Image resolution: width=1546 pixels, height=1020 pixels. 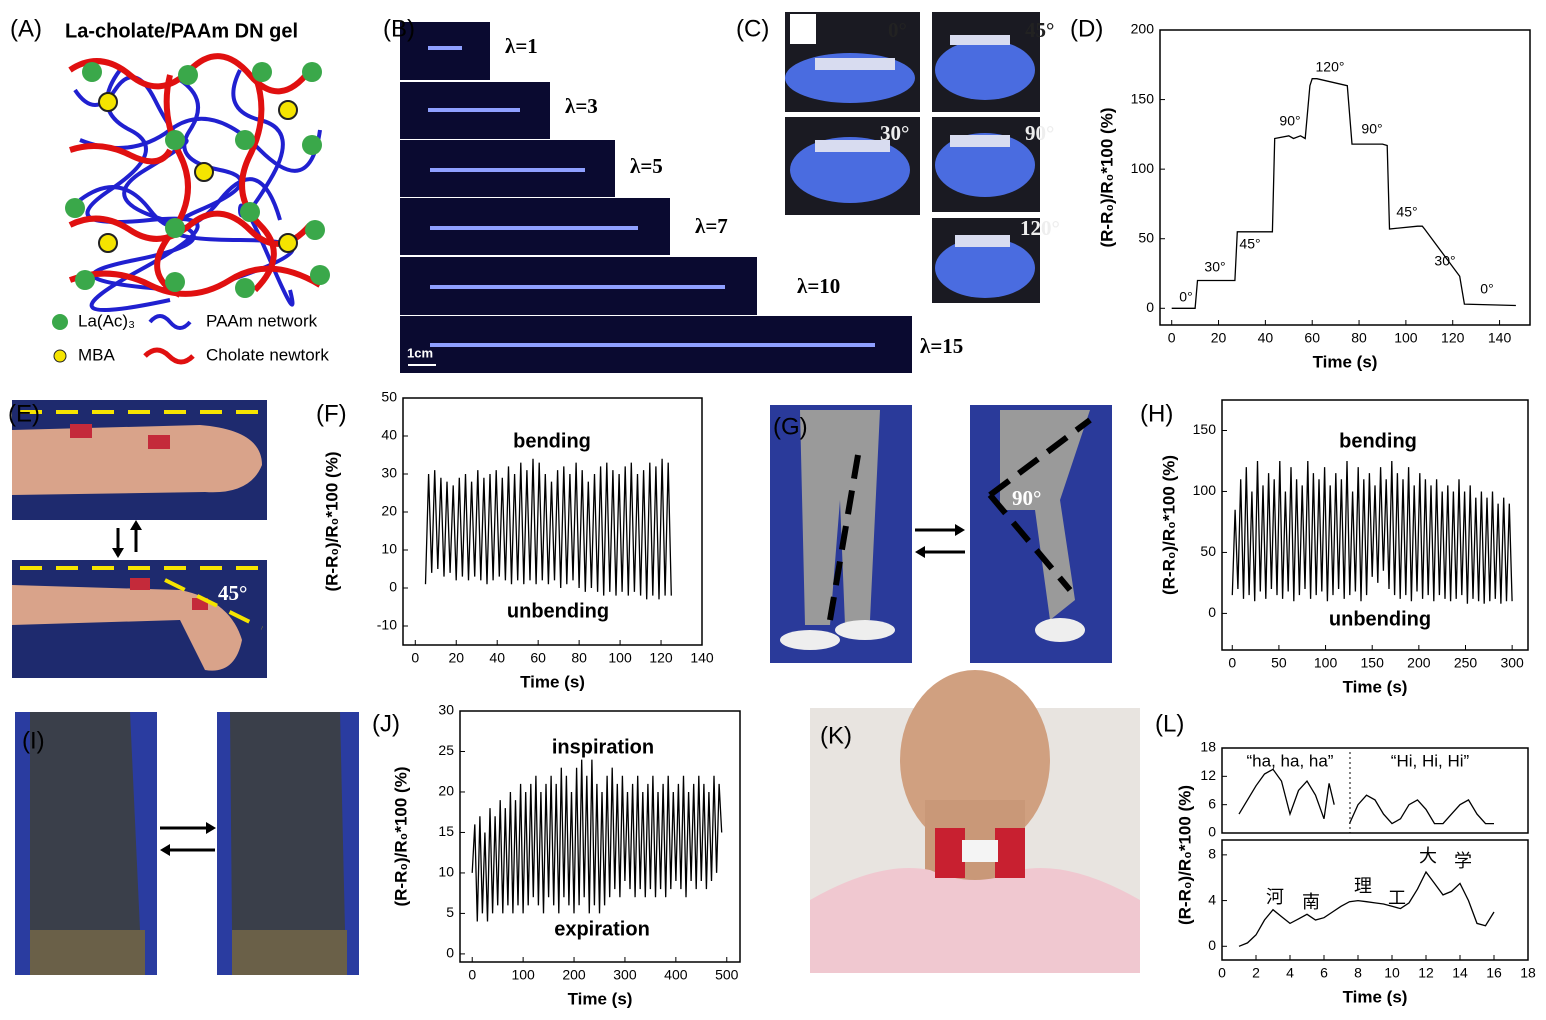 What do you see at coordinates (1371, 129) in the screenshot?
I see `annotation: 90°` at bounding box center [1371, 129].